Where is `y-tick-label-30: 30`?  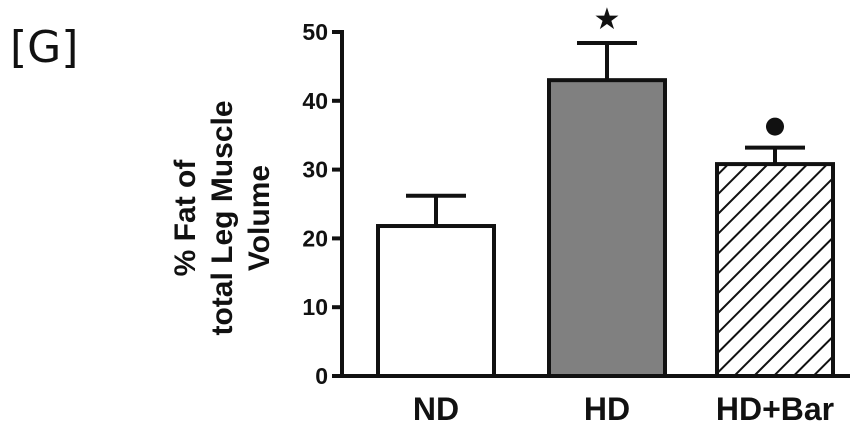 y-tick-label-30: 30 is located at coordinates (315, 170).